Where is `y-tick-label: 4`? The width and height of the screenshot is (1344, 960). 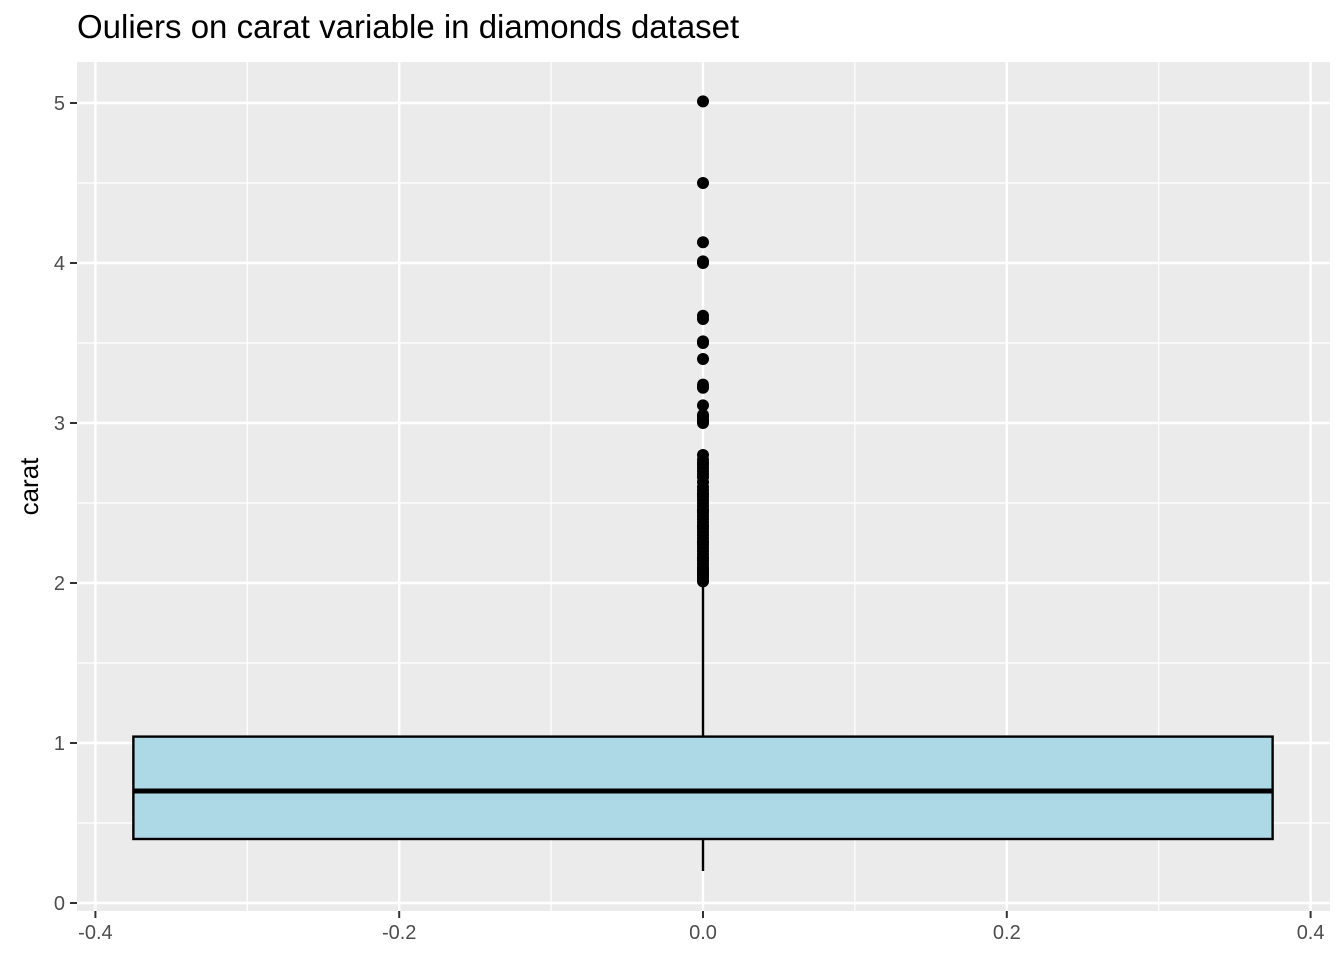
y-tick-label: 4 is located at coordinates (59, 264).